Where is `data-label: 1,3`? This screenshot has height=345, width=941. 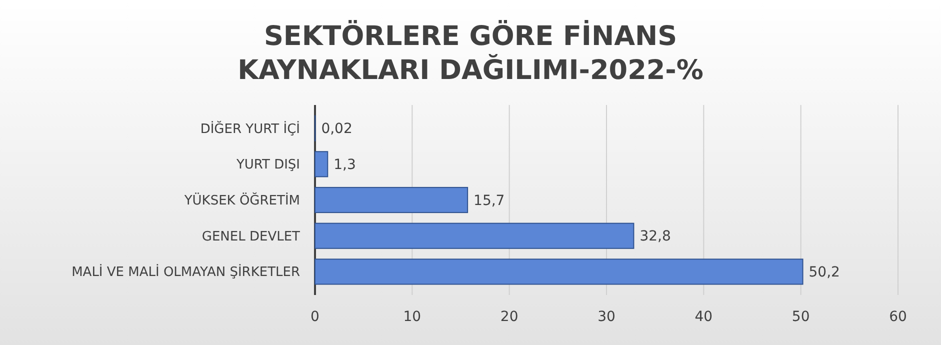 data-label: 1,3 is located at coordinates (345, 165).